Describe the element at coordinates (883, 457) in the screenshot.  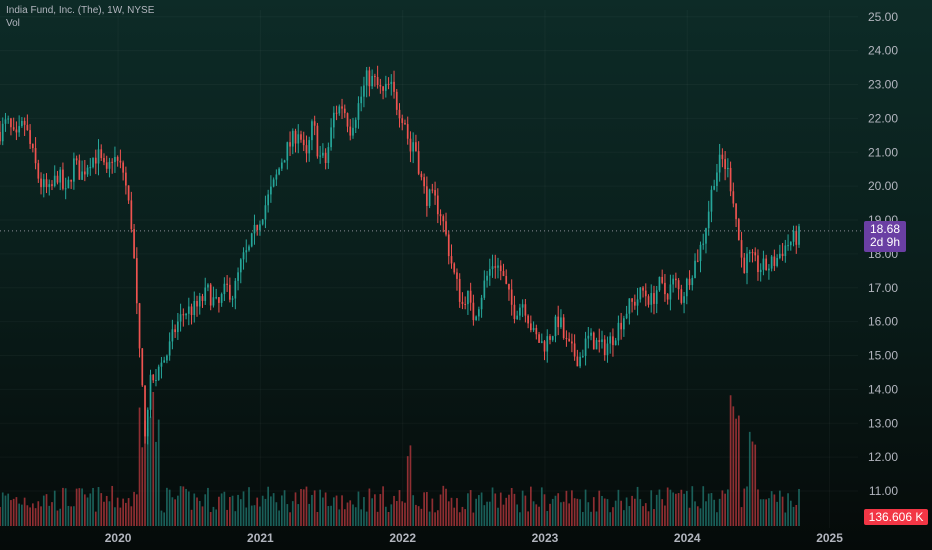
I see `price-tick-label: 12.00` at that location.